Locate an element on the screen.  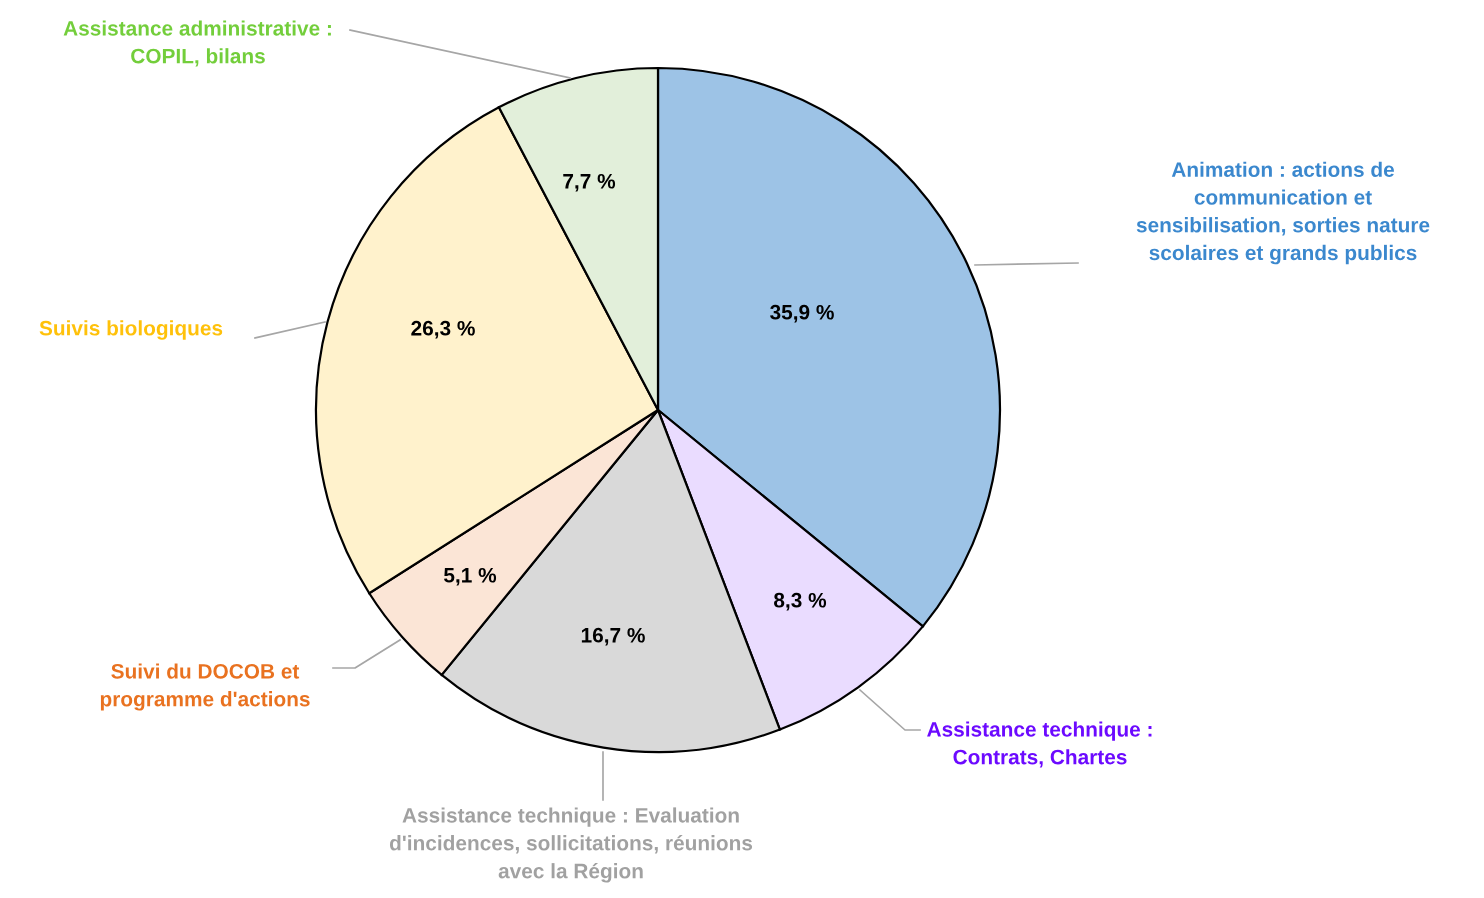
data-label: 35,9 % is located at coordinates (802, 313).